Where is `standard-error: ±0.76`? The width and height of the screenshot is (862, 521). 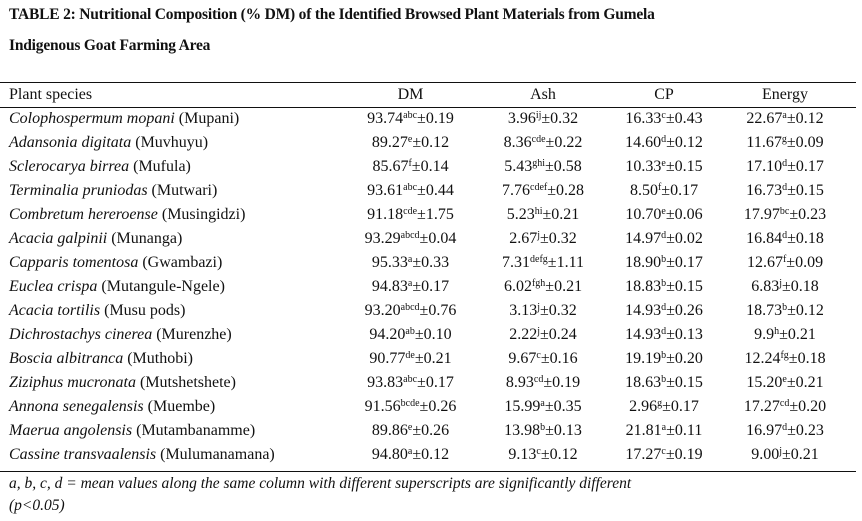
standard-error: ±0.76 is located at coordinates (438, 310).